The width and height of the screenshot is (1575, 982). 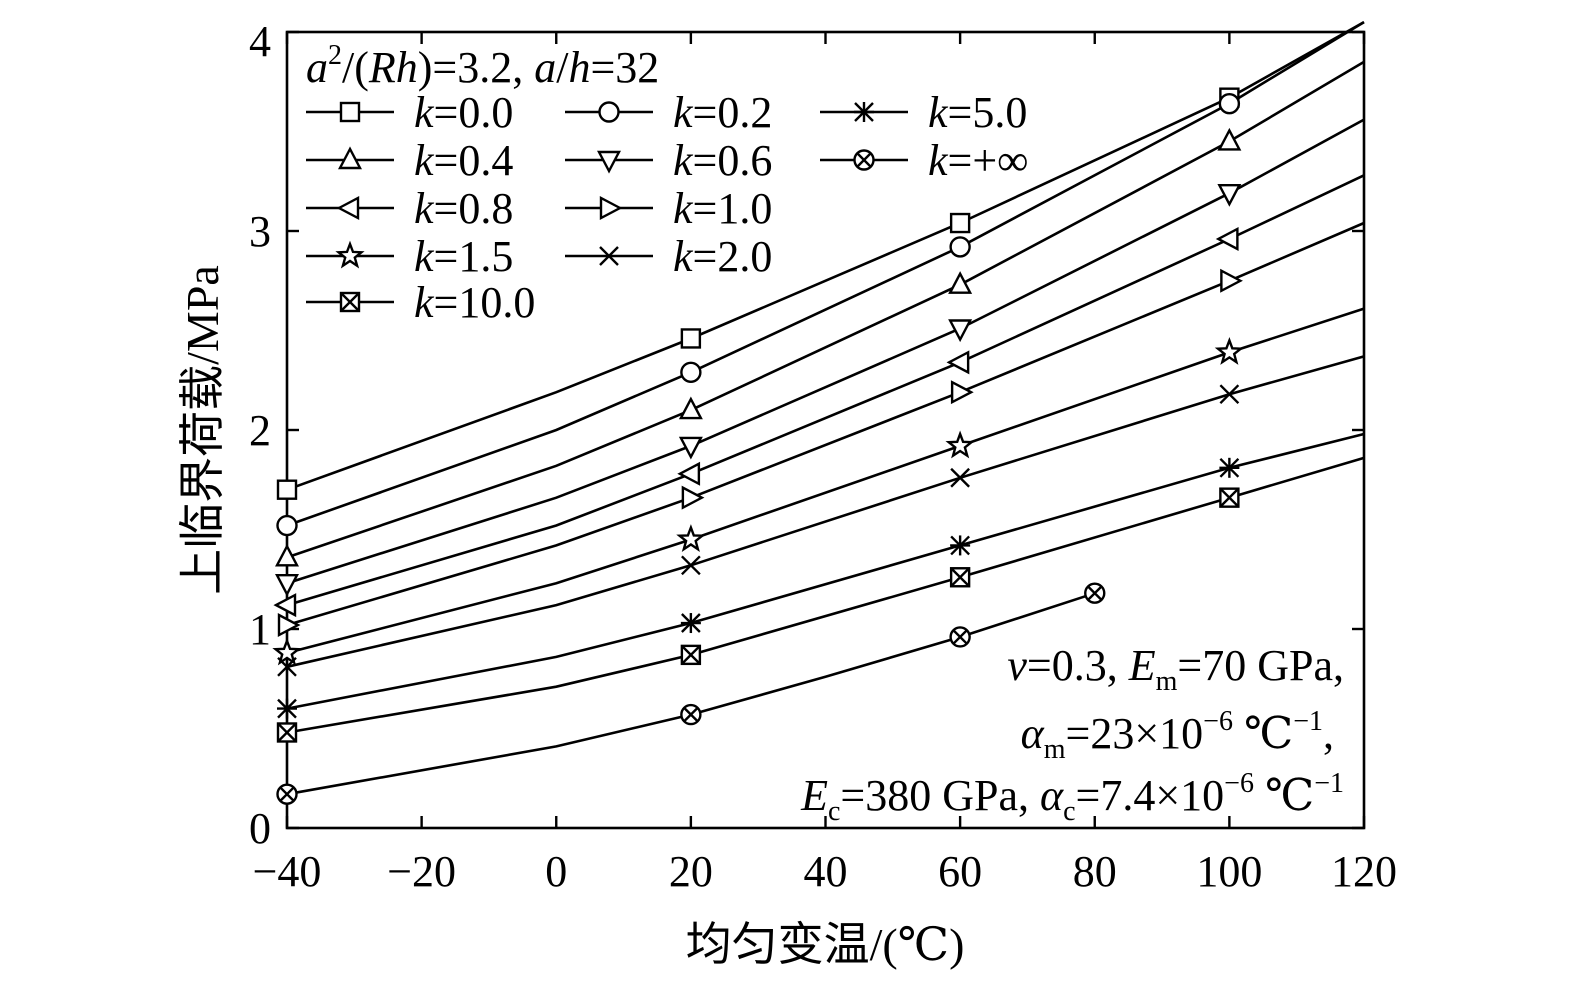 What do you see at coordinates (260, 430) in the screenshot?
I see `y-tick-label: 2` at bounding box center [260, 430].